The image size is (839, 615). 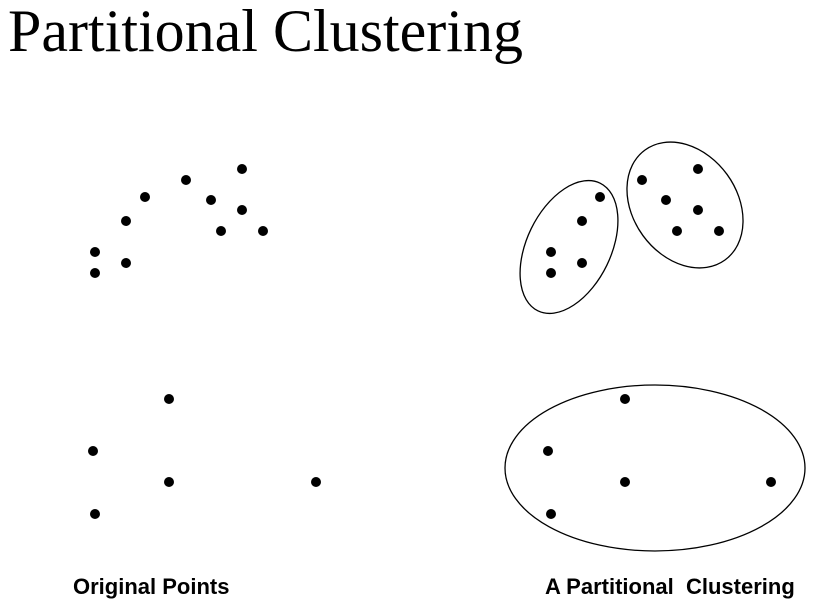 I want to click on partitional-clustering-caption: A Partitional Clustering, so click(x=670, y=586).